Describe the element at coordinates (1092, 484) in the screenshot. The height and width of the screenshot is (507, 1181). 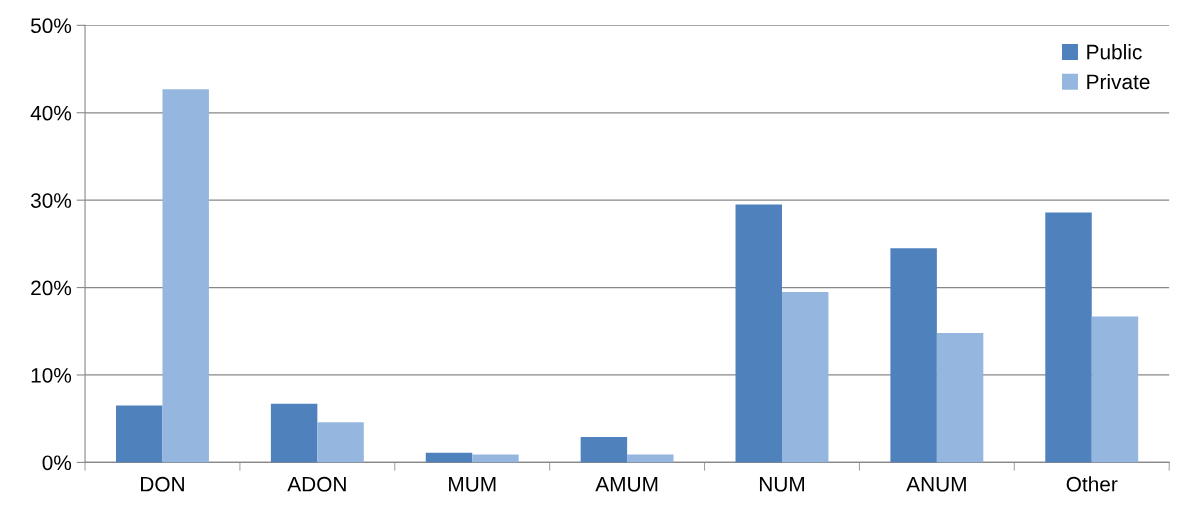
I see `x-tick-label: Other` at that location.